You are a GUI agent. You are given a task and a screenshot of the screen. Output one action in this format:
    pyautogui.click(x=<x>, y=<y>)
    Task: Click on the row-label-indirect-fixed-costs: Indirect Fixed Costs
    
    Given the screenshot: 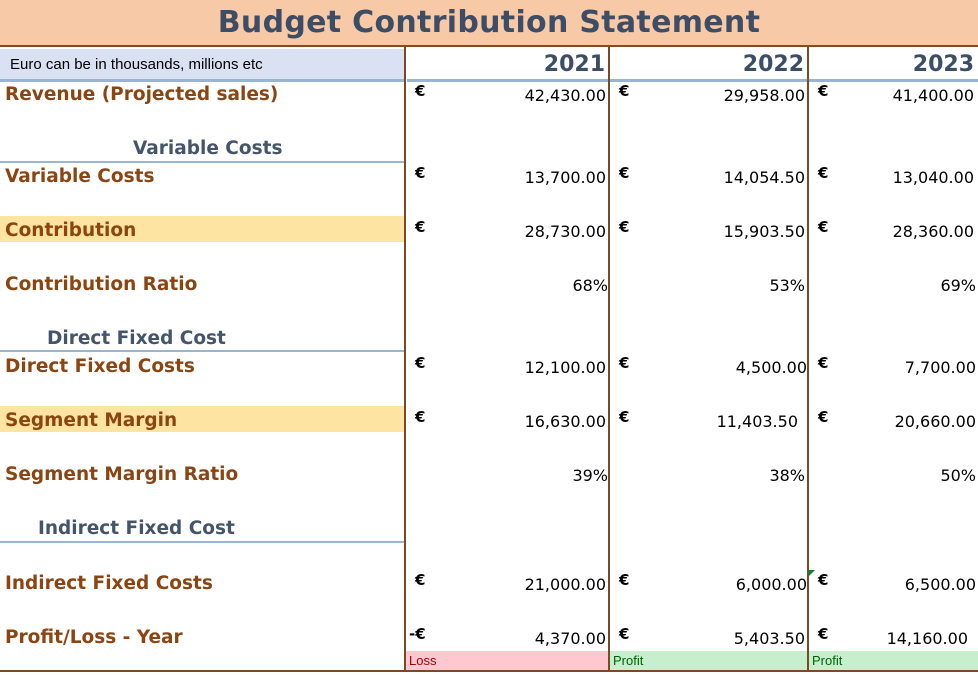 What is the action you would take?
    pyautogui.click(x=109, y=583)
    